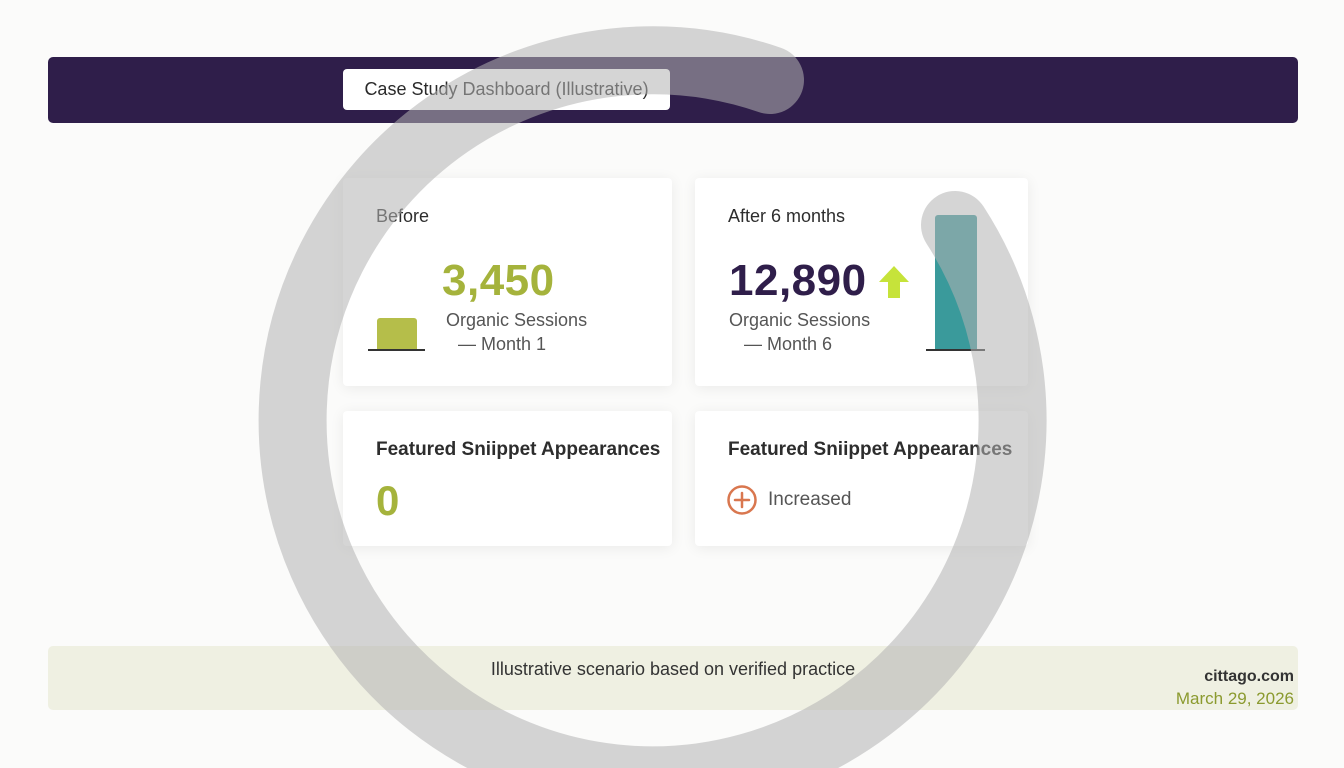 The width and height of the screenshot is (1344, 768). What do you see at coordinates (787, 216) in the screenshot?
I see `after-label: After 6 months` at bounding box center [787, 216].